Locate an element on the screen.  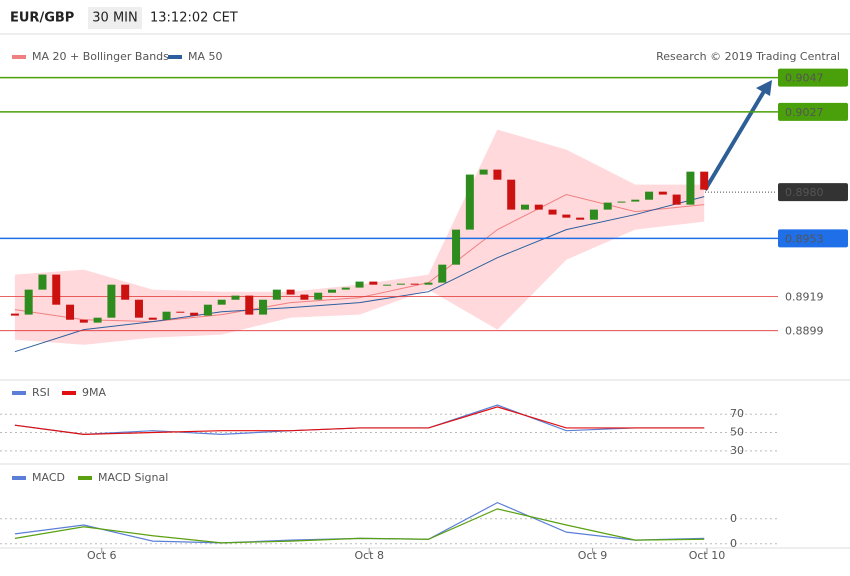
price-label: 0.8919 is located at coordinates (804, 296).